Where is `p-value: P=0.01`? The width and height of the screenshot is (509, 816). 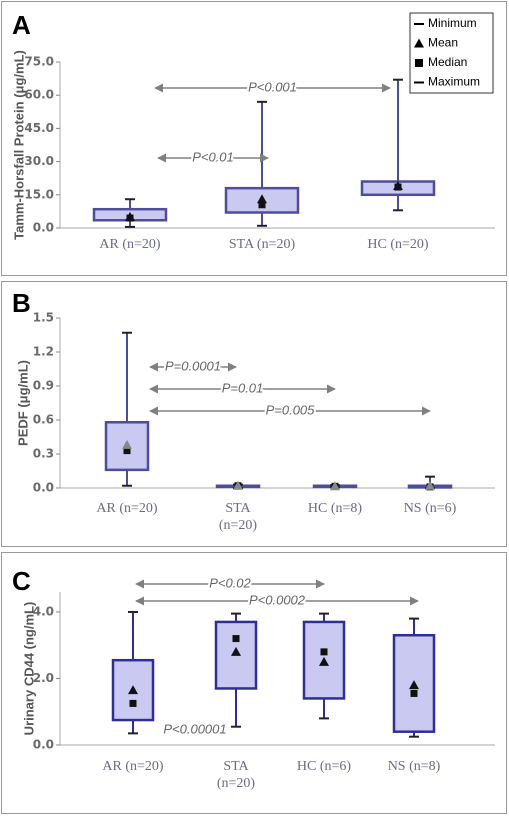
p-value: P=0.01 is located at coordinates (243, 387).